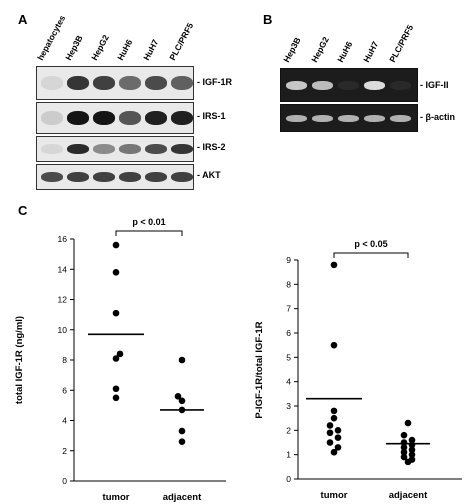 This screenshot has height=504, width=474. Describe the element at coordinates (401, 43) in the screenshot. I see `lane-label-b-plc-prf5: PLC/PRF5` at that location.